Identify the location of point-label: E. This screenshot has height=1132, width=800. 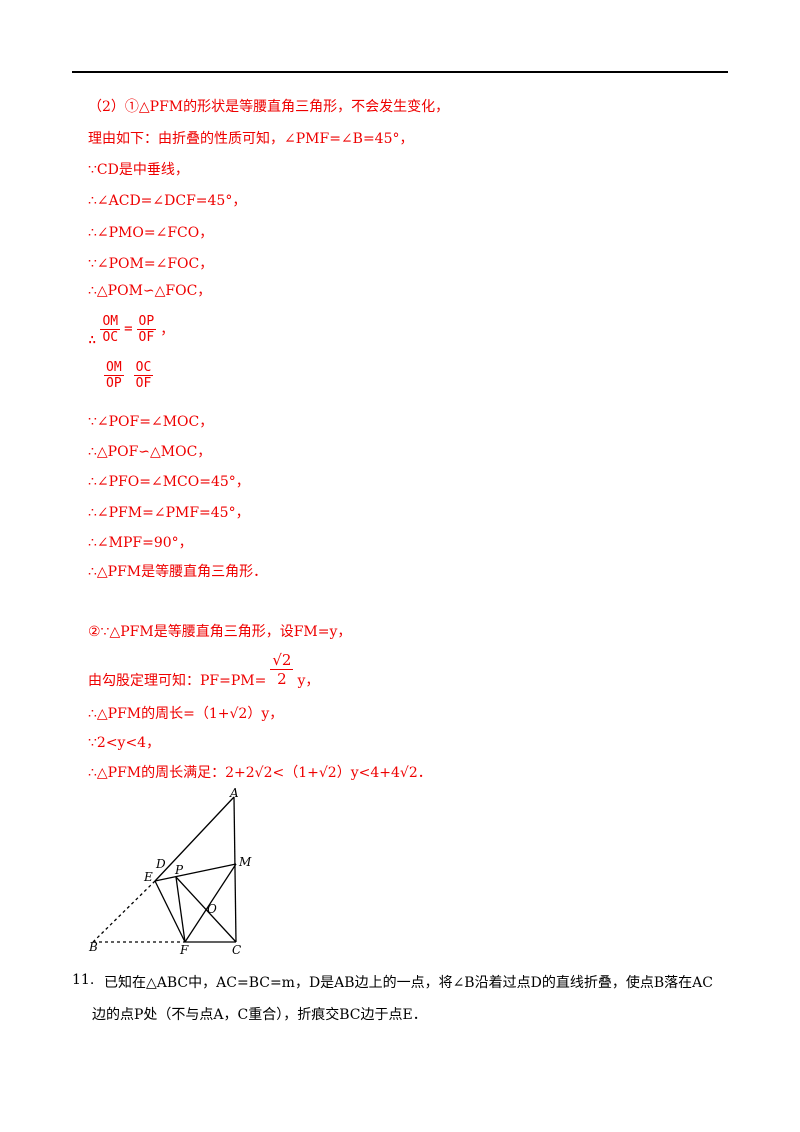
(148, 877).